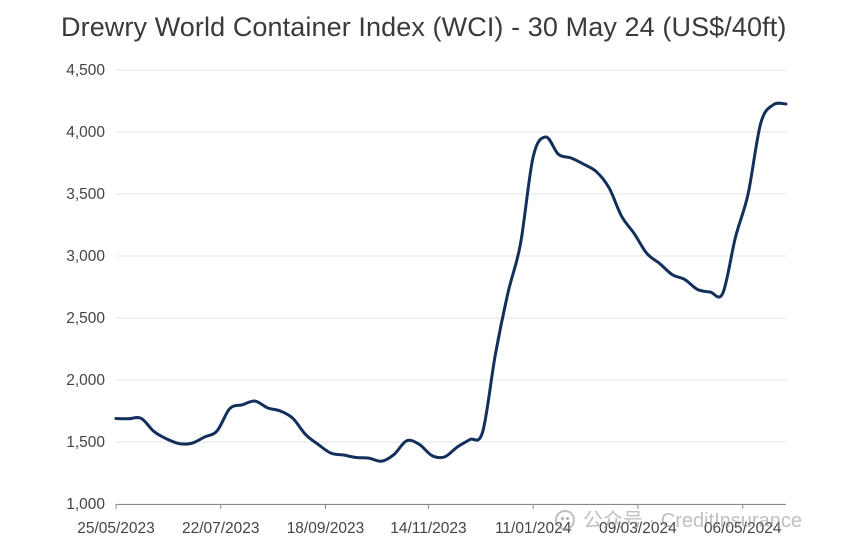  I want to click on y-tick-label: 4,500, so click(85, 70).